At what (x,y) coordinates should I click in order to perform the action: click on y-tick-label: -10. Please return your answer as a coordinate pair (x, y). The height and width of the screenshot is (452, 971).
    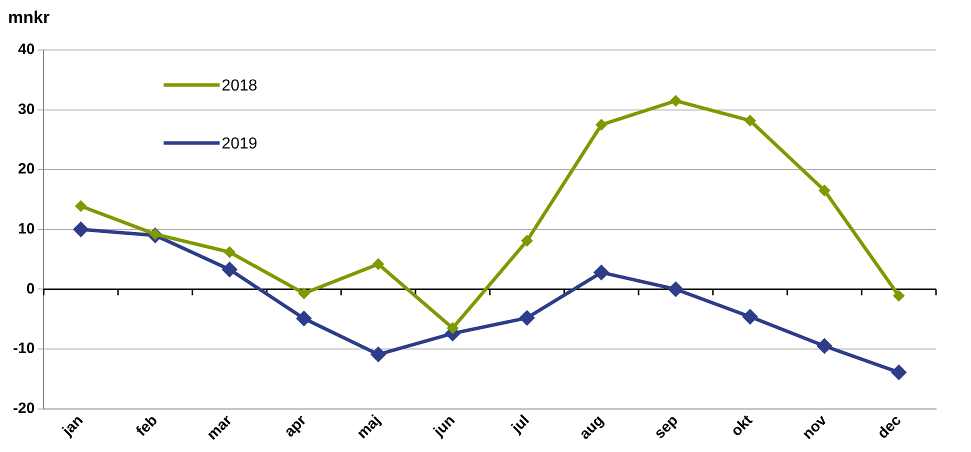
    Looking at the image, I should click on (23, 349).